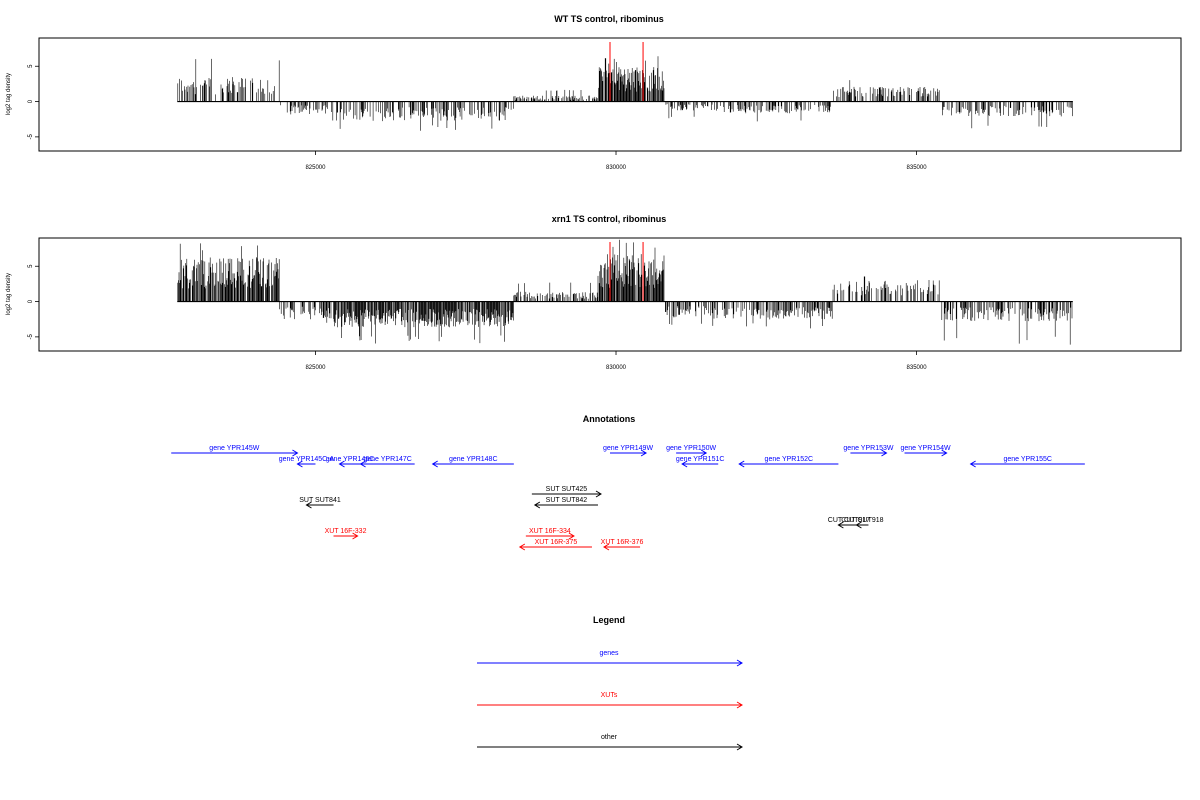 The height and width of the screenshot is (800, 1200). I want to click on feature-label: gene YPR145C-A, so click(307, 459).